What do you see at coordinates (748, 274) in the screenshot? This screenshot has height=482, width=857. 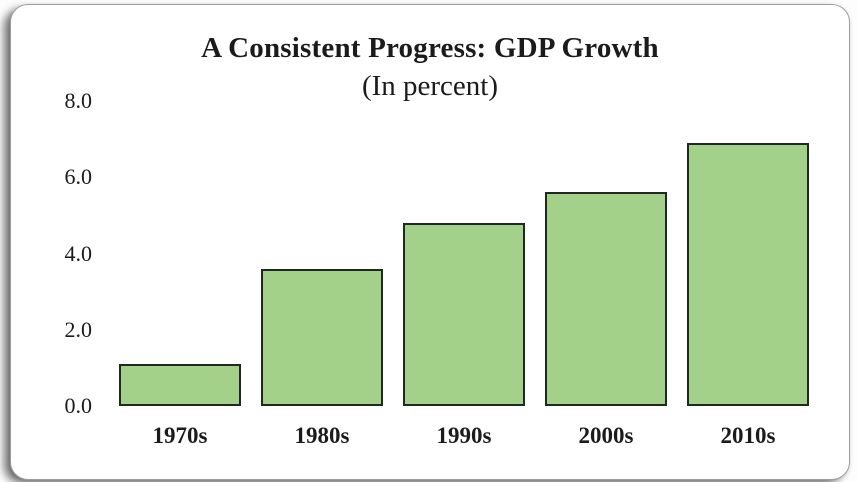 I see `bar-2010s` at bounding box center [748, 274].